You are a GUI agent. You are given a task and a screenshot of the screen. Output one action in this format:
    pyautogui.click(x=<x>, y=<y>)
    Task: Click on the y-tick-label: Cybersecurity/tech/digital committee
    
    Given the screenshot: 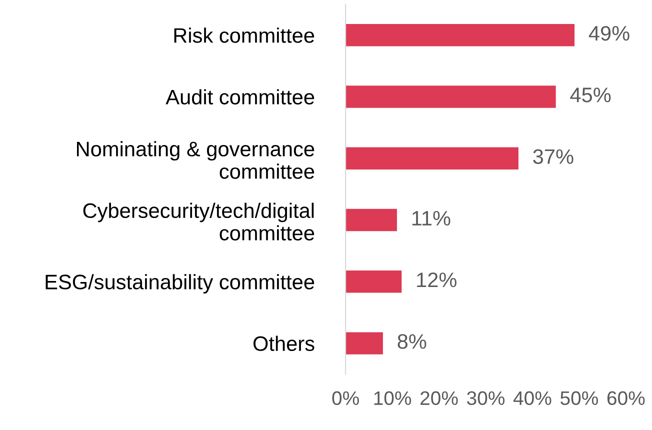 What is the action you would take?
    pyautogui.click(x=198, y=221)
    